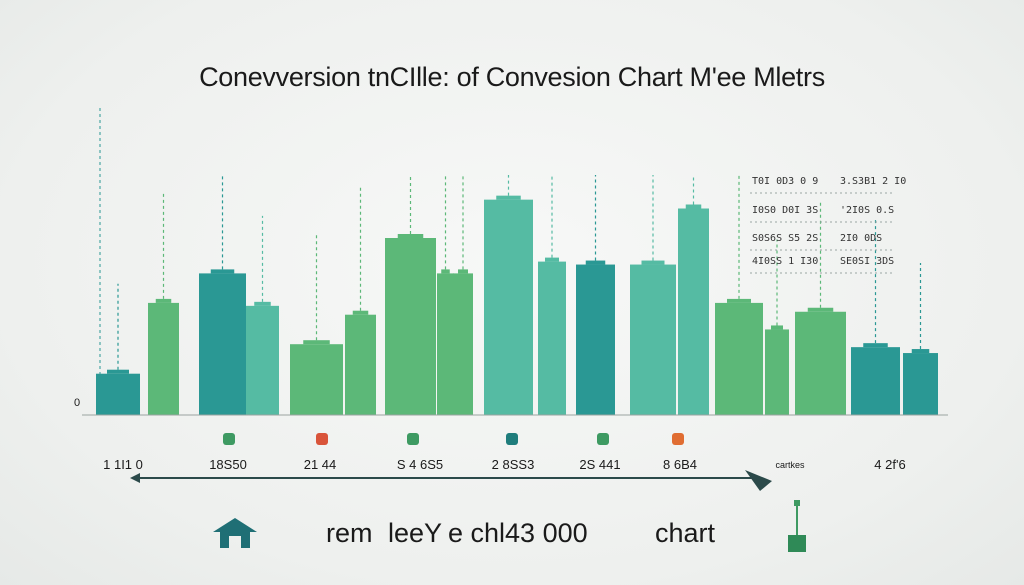  Describe the element at coordinates (822, 233) in the screenshot. I see `legend-dashes` at that location.